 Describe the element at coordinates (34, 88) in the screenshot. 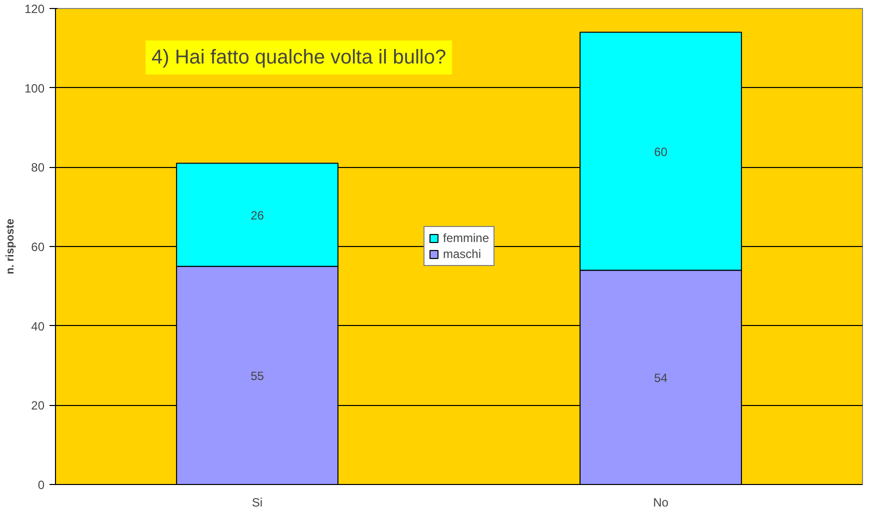

I see `y-tick-label: 100` at that location.